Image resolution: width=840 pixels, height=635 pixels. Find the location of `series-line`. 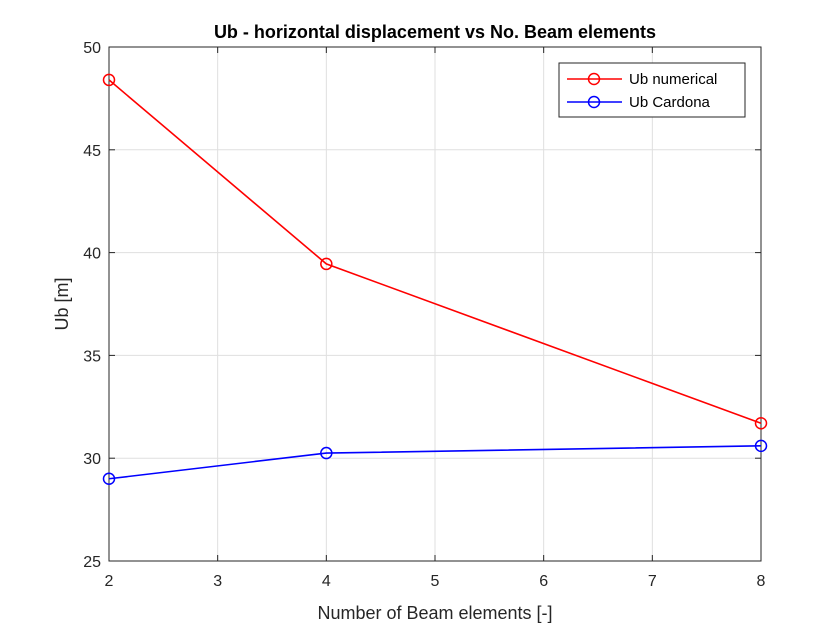

series-line is located at coordinates (435, 462).